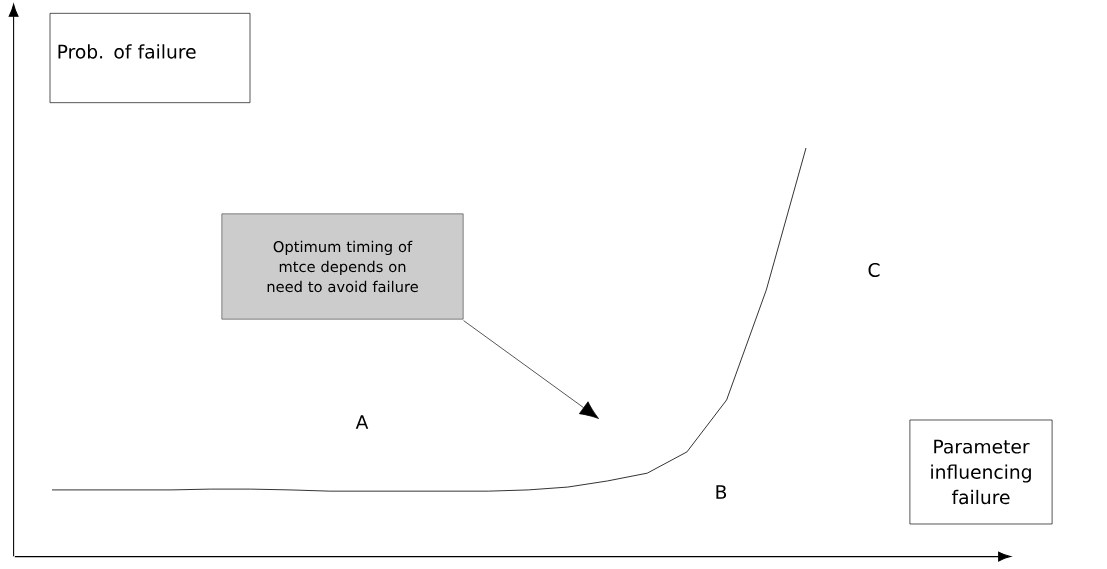 This screenshot has width=1107, height=569. Describe the element at coordinates (981, 472) in the screenshot. I see `text: Parameter influencing failure` at that location.